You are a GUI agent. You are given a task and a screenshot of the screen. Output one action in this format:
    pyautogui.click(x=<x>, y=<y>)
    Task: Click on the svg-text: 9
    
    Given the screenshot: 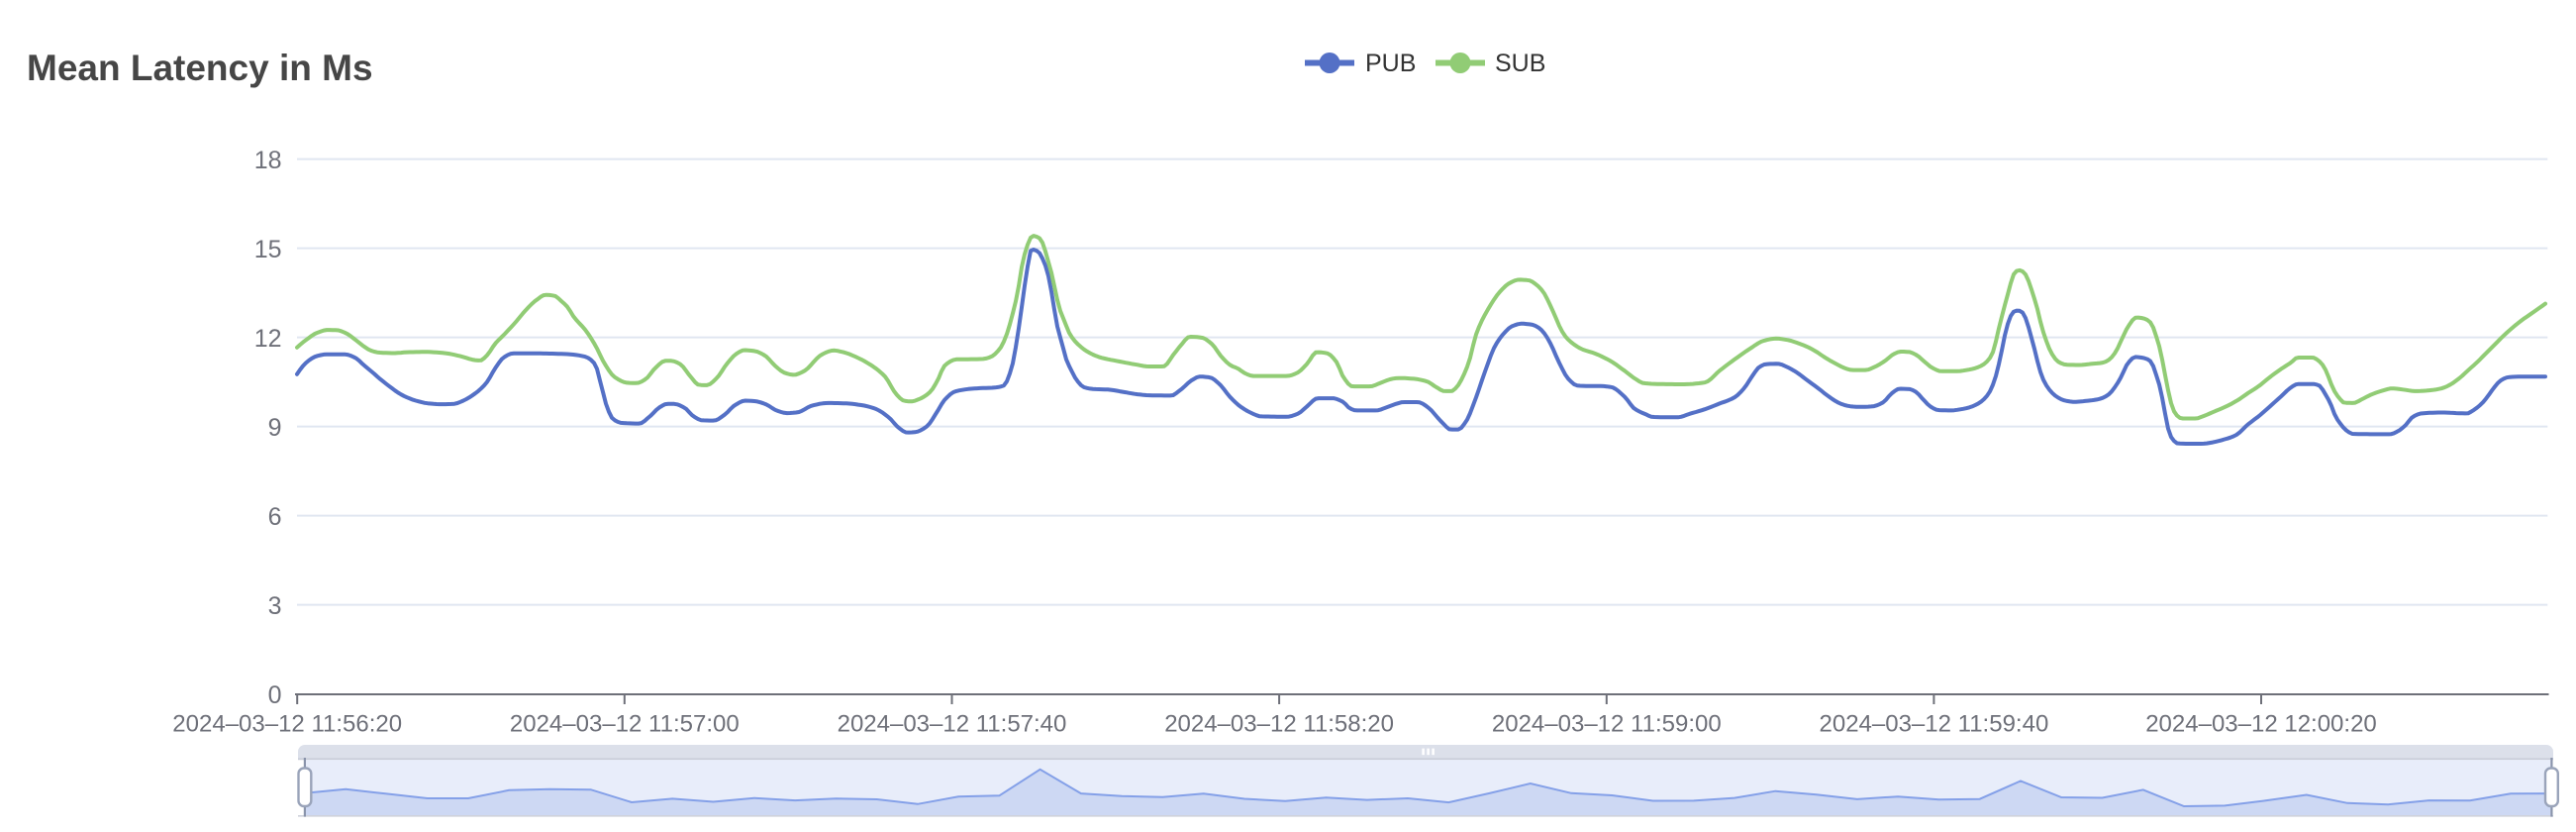 What is the action you would take?
    pyautogui.click(x=275, y=428)
    